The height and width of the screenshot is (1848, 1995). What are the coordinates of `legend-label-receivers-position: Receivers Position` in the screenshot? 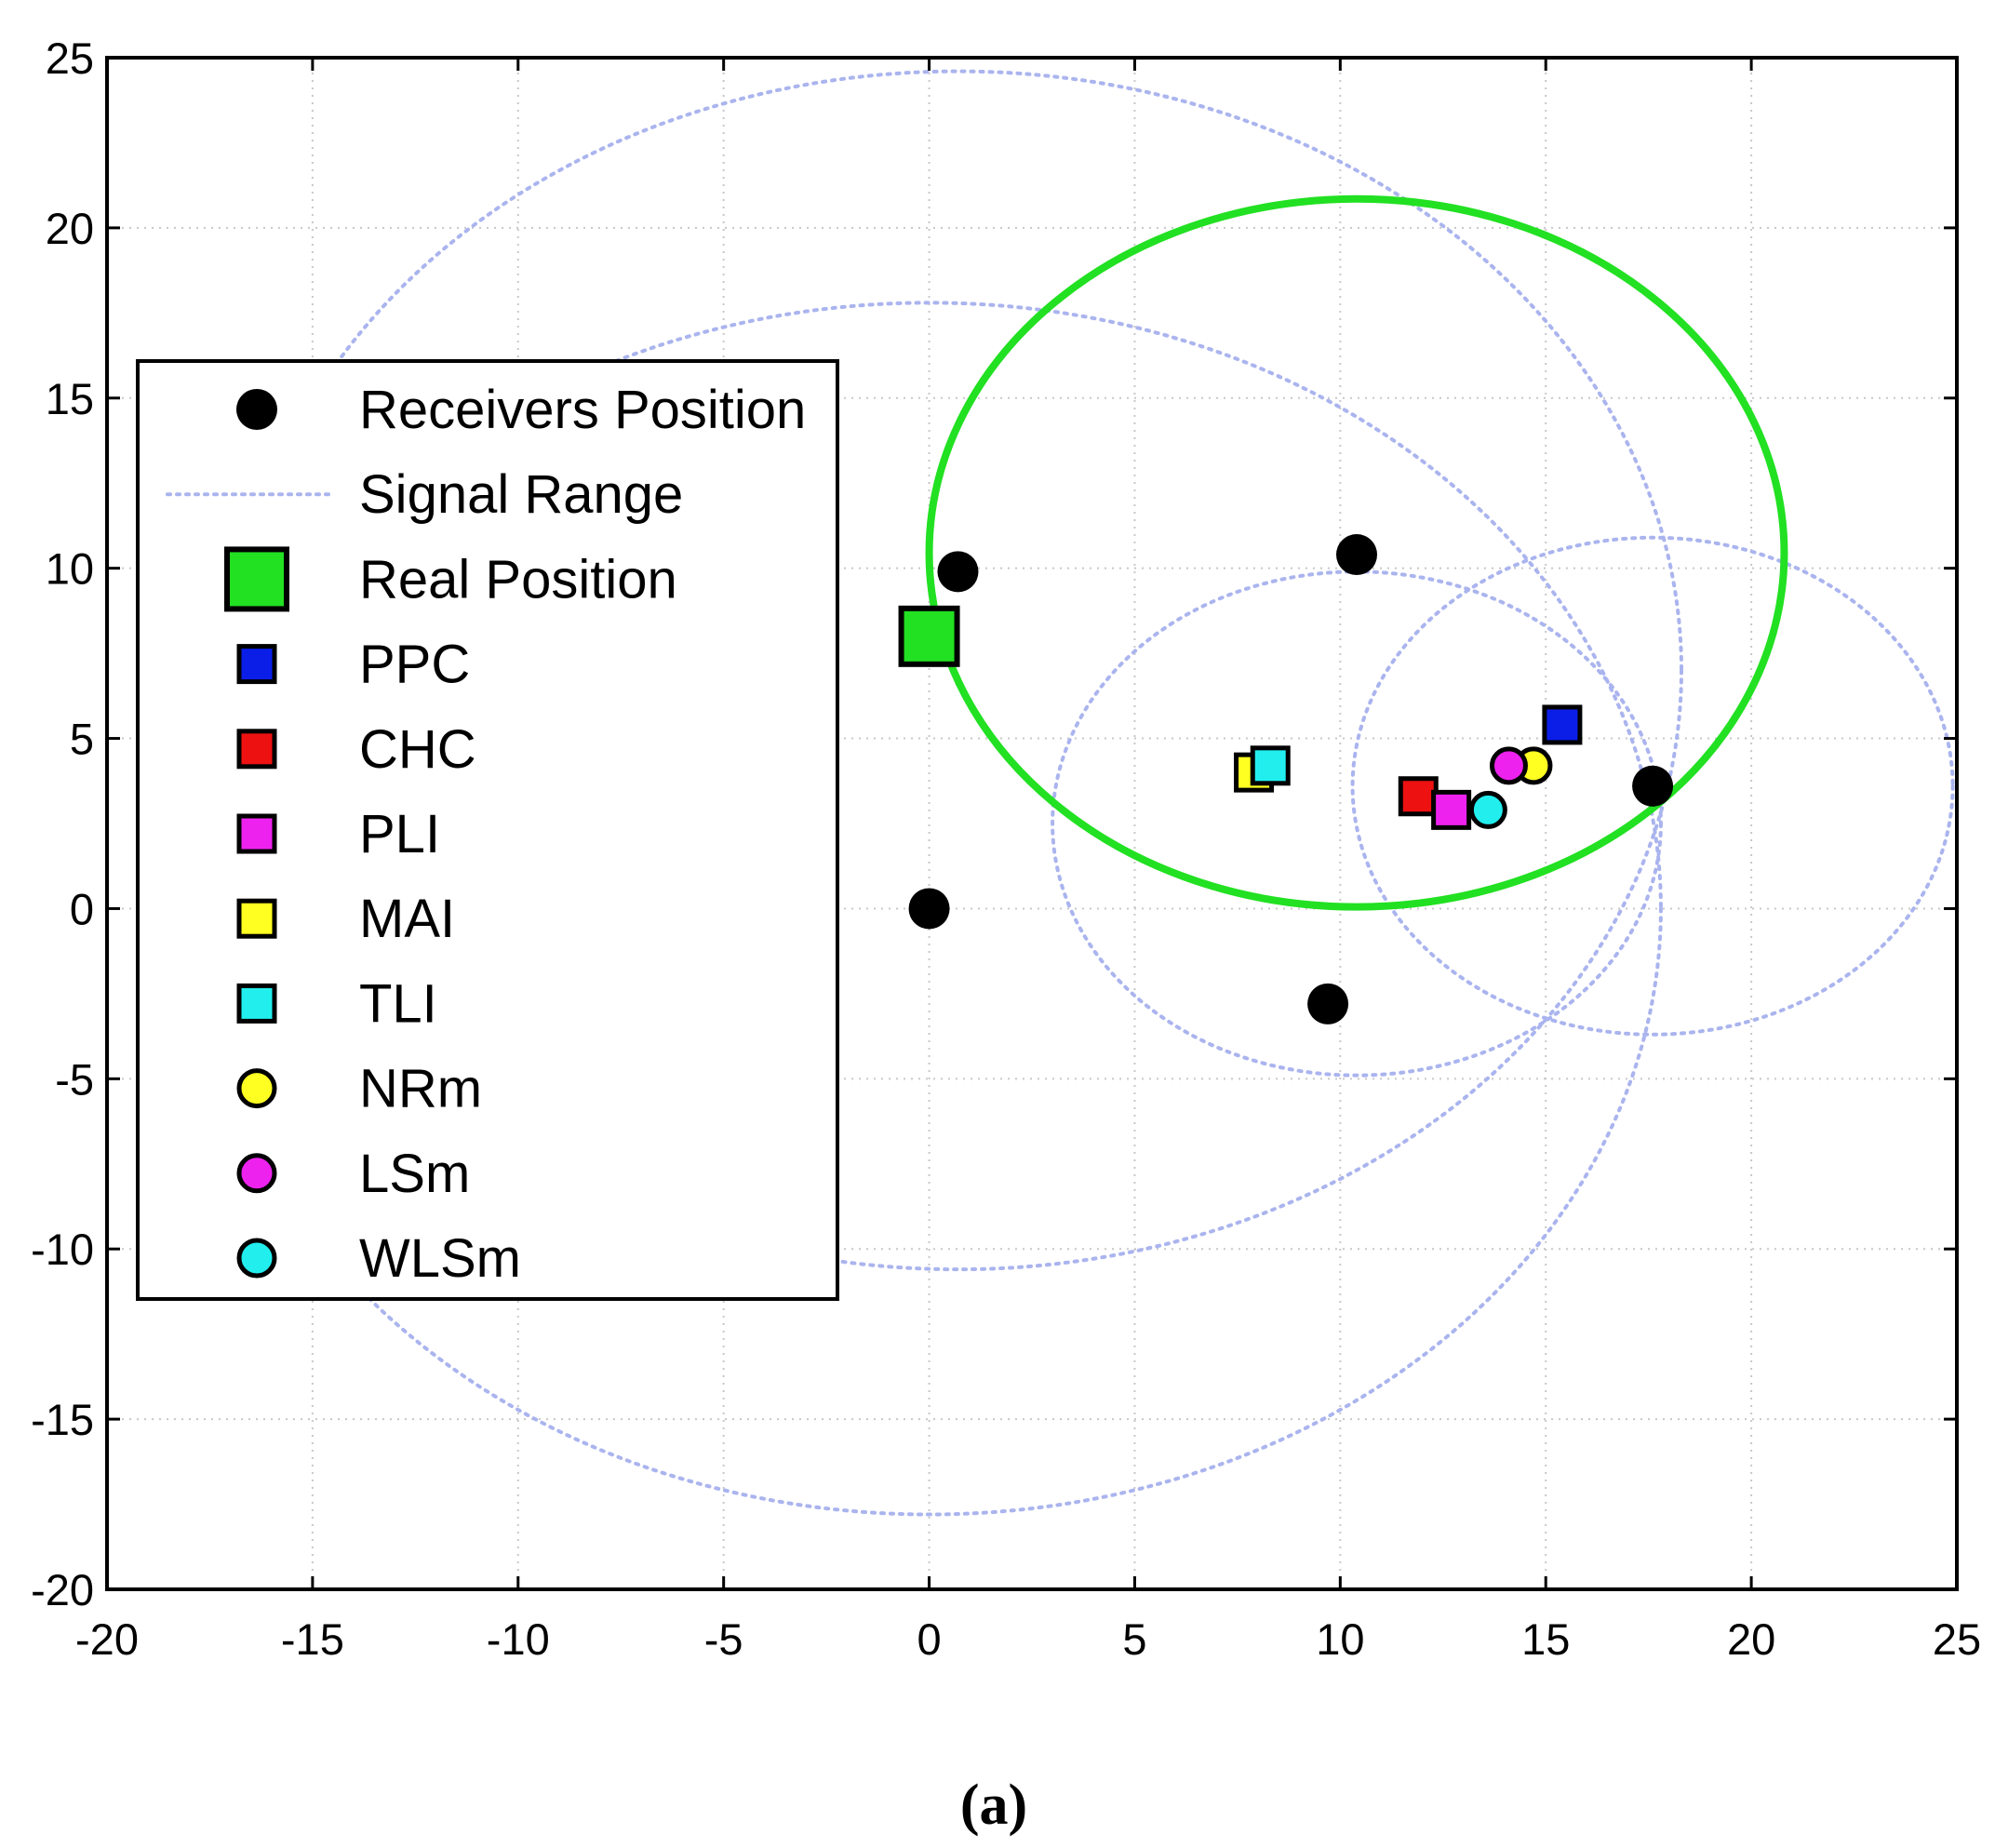 It's located at (582, 410).